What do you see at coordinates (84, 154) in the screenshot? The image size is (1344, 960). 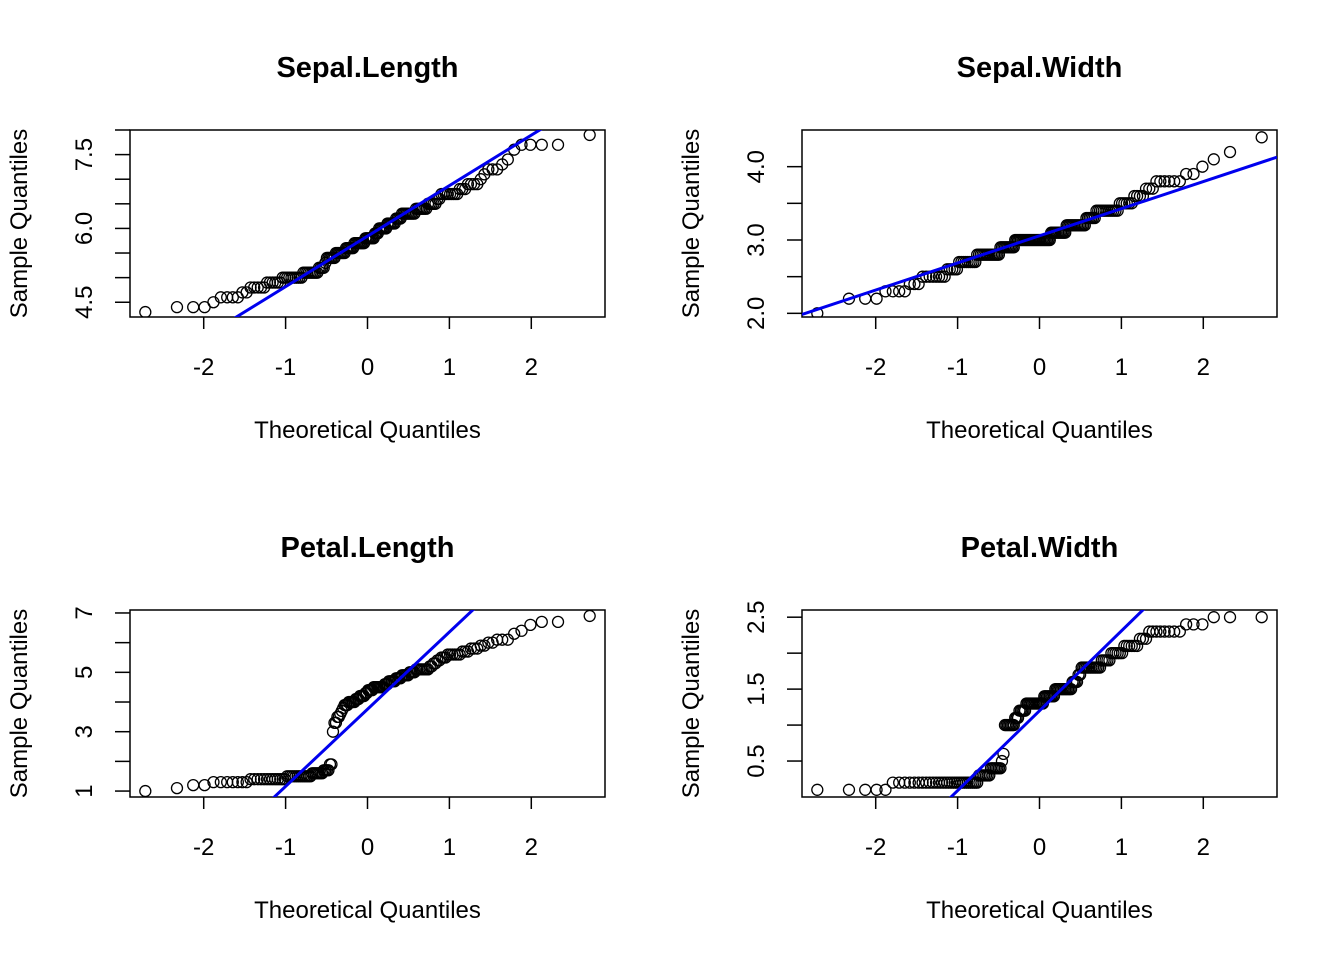 I see `y-tick-label: 7.5` at bounding box center [84, 154].